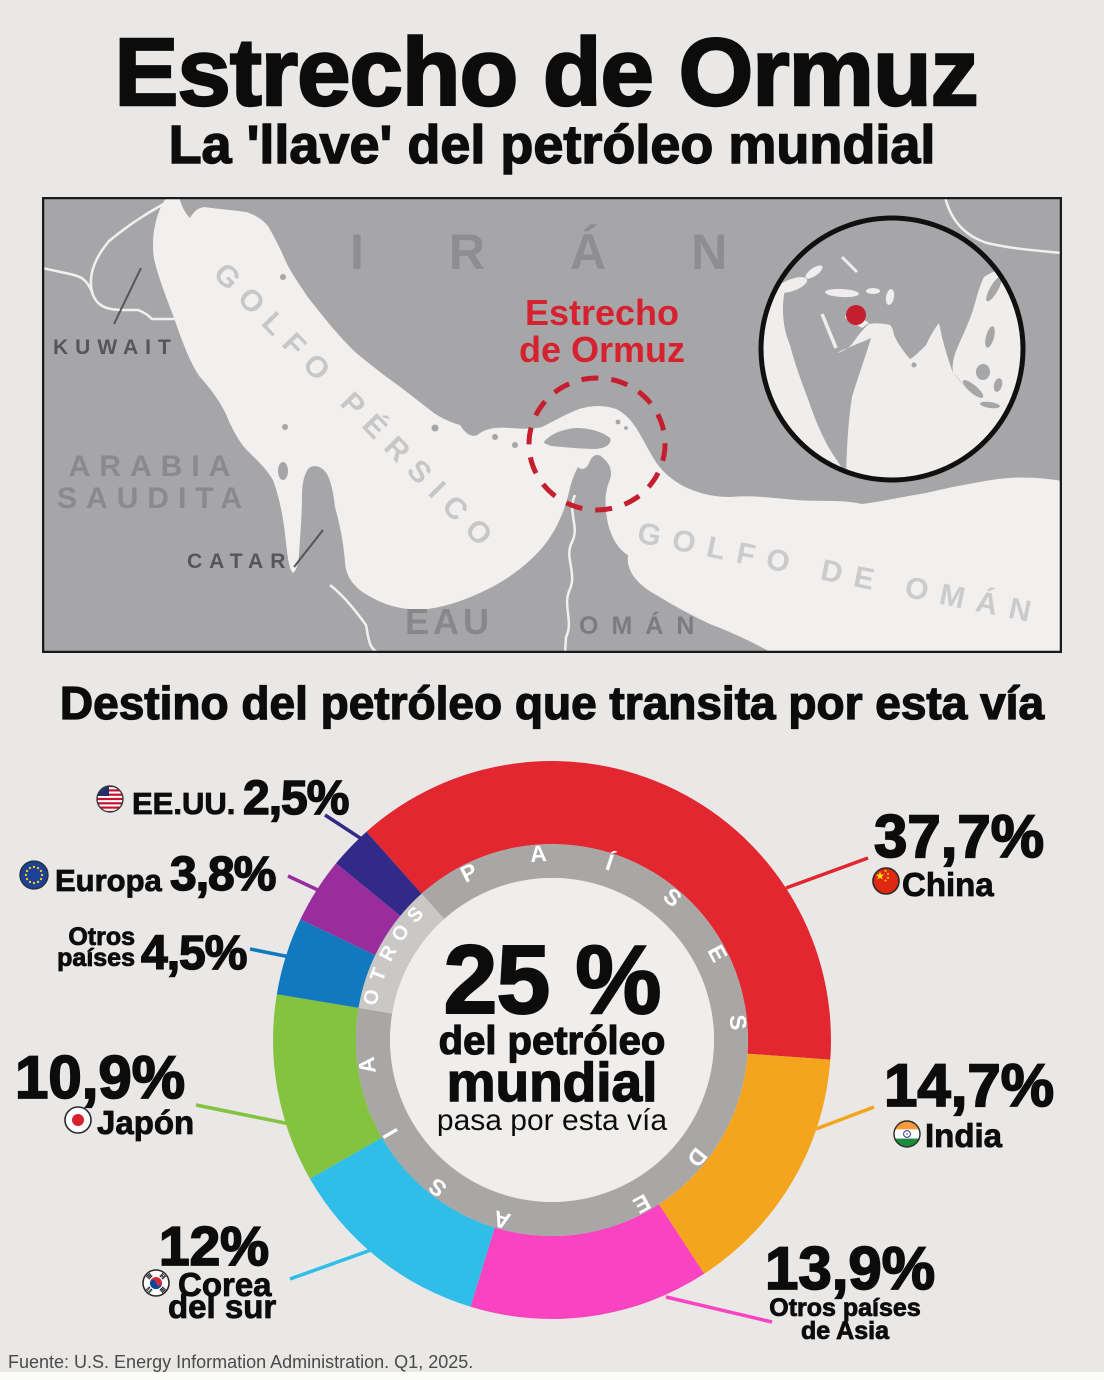  What do you see at coordinates (115, 347) in the screenshot?
I see `svg-text: KUWAIT` at bounding box center [115, 347].